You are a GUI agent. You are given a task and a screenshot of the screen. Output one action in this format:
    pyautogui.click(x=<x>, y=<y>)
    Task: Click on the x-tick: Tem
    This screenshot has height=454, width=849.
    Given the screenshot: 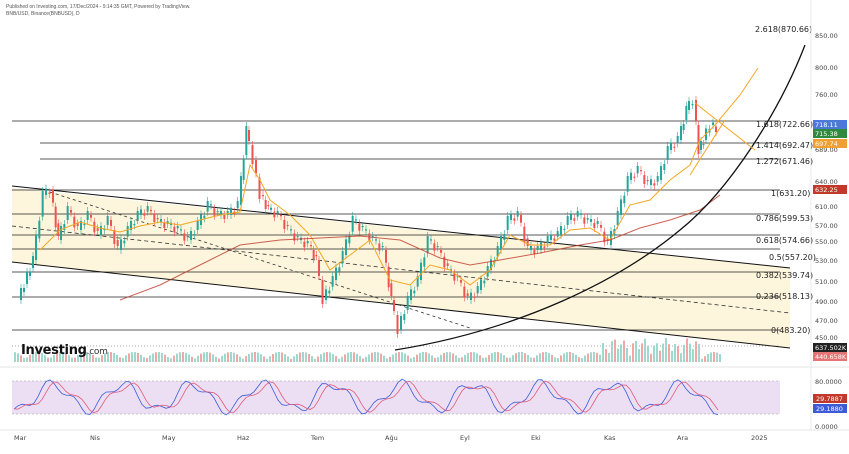 What is the action you would take?
    pyautogui.click(x=317, y=438)
    